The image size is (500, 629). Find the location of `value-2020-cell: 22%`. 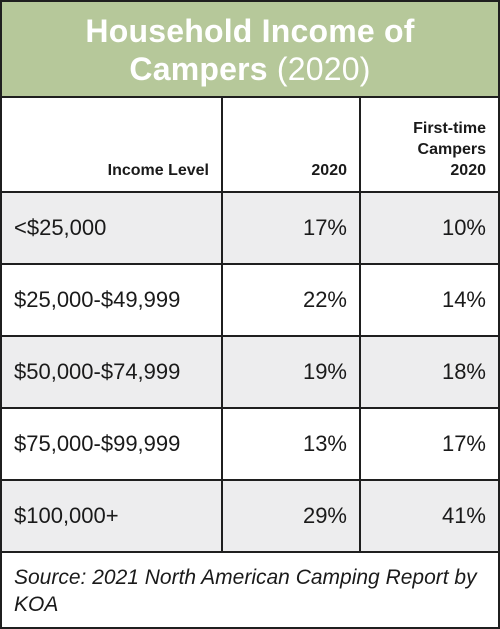

value-2020-cell: 22% is located at coordinates (291, 300).